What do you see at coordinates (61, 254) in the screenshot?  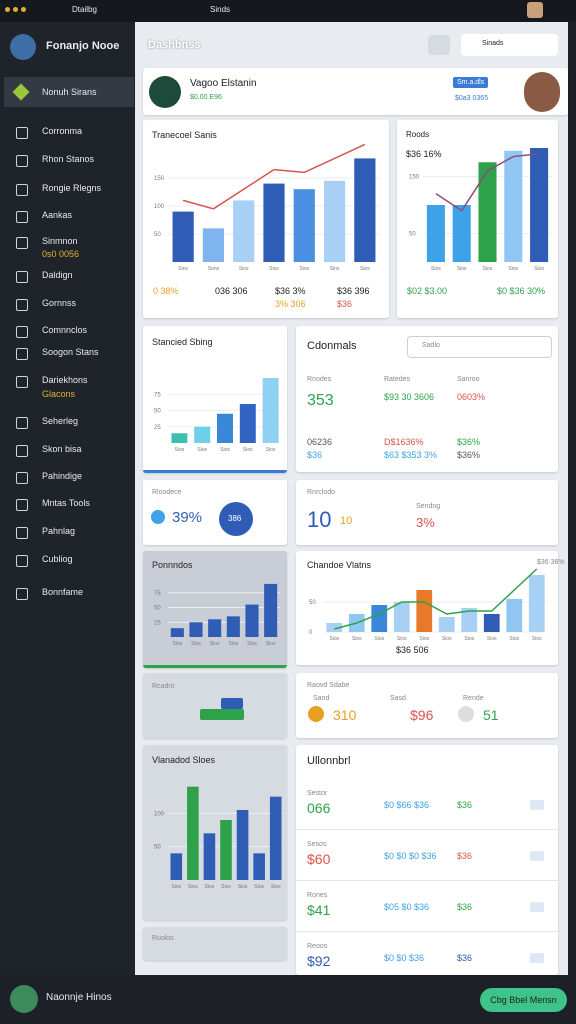 I see `nav-label: 0s0 0056` at bounding box center [61, 254].